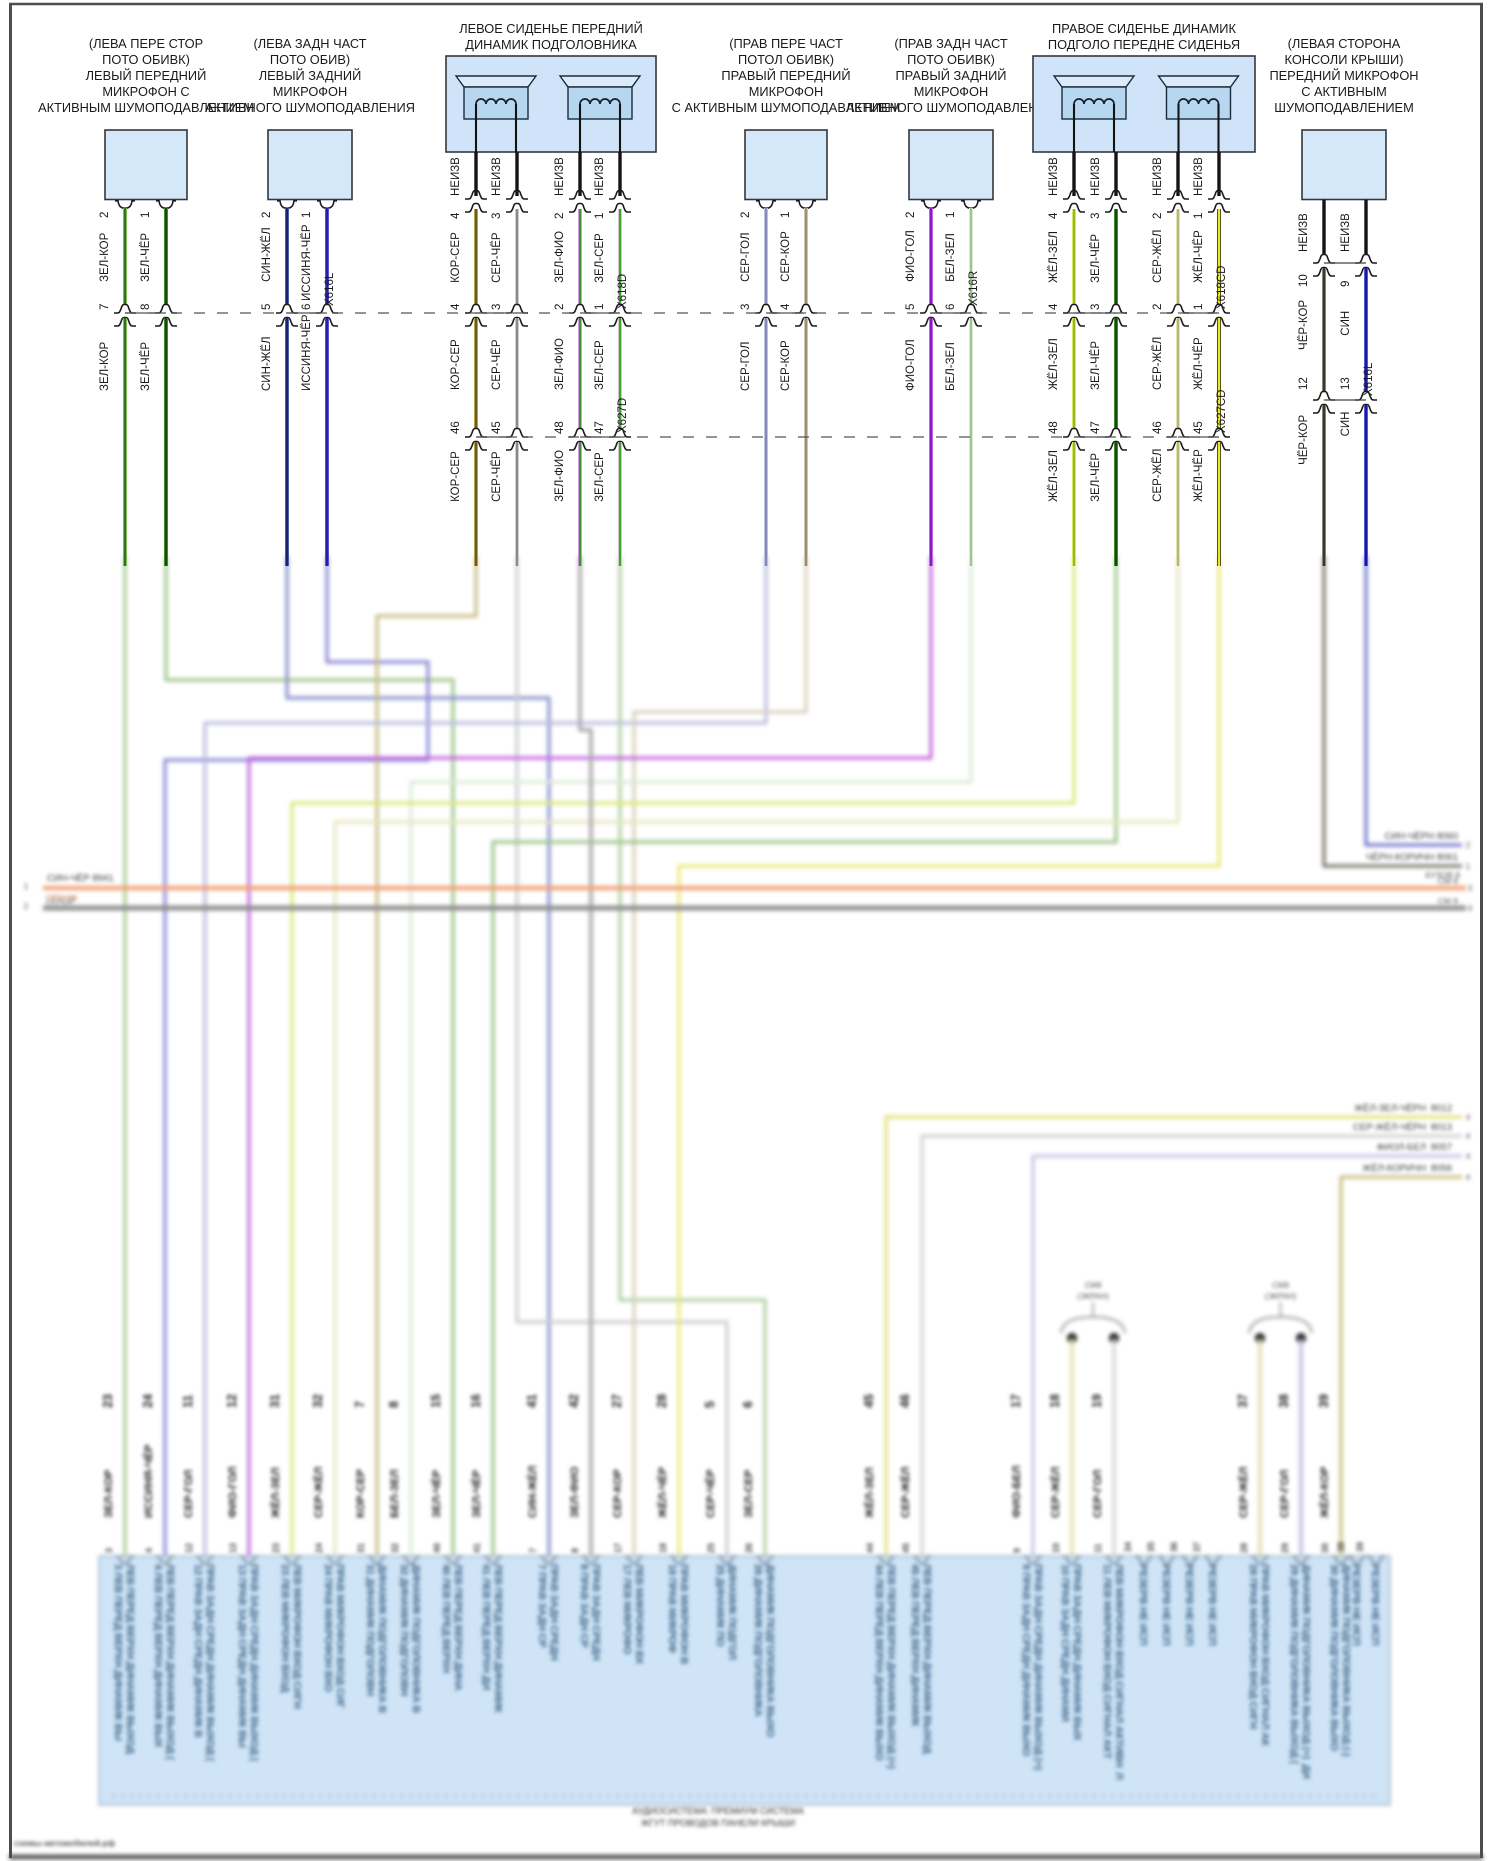 Image resolution: width=1500 pixels, height=1861 pixels. What do you see at coordinates (891, 1667) in the screenshot?
I see `svg-text:ЛЕВ ПЕРЕД ВЕРХН ДИНАМИК ВЫХОД: ЛЕВ ПЕРЕД ВЕРХН ДИНАМИК ВЫХОД (+)` at bounding box center [891, 1667].